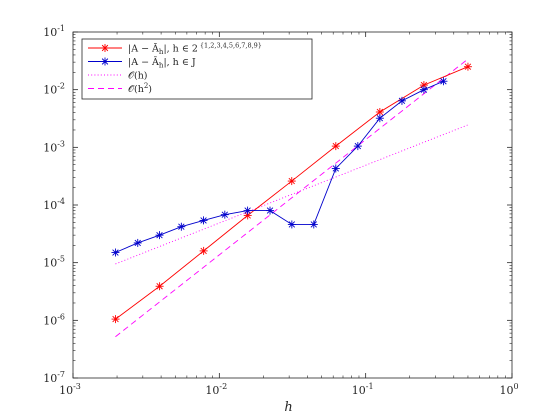 The width and height of the screenshot is (560, 420). What do you see at coordinates (54, 262) in the screenshot?
I see `y-tick-label: 10⁻⁵` at bounding box center [54, 262].